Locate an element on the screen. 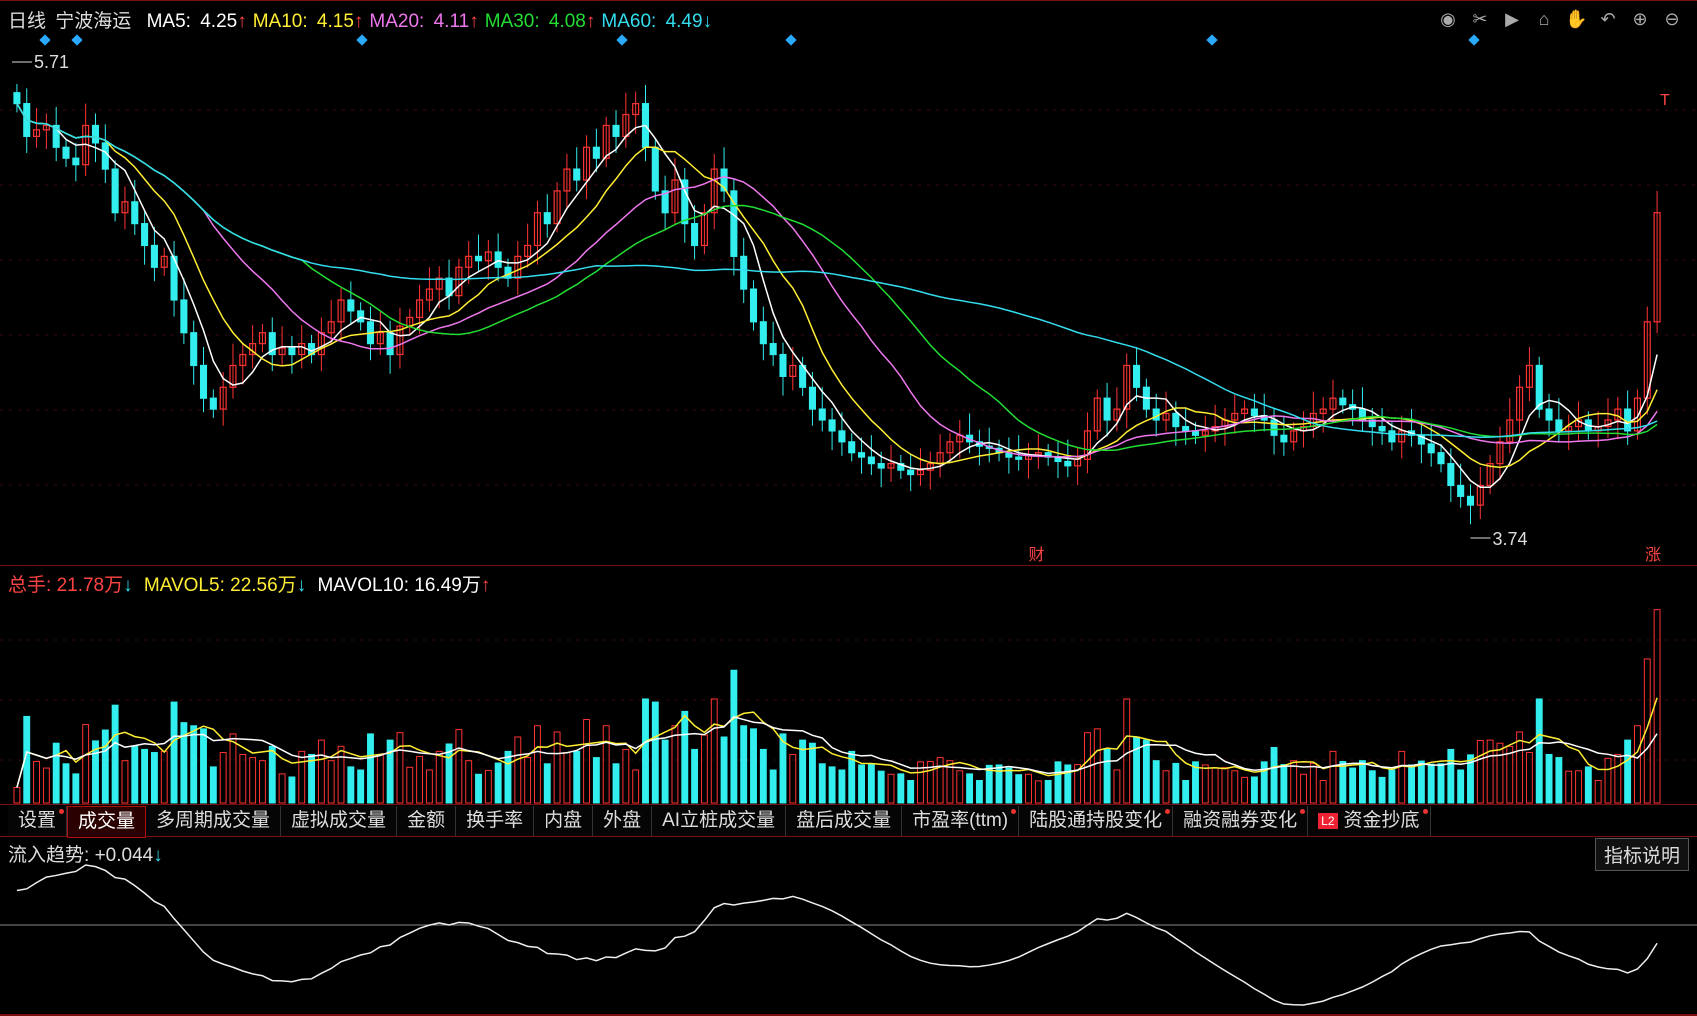  tab-11: 陆股通持股变化 is located at coordinates (1096, 821).